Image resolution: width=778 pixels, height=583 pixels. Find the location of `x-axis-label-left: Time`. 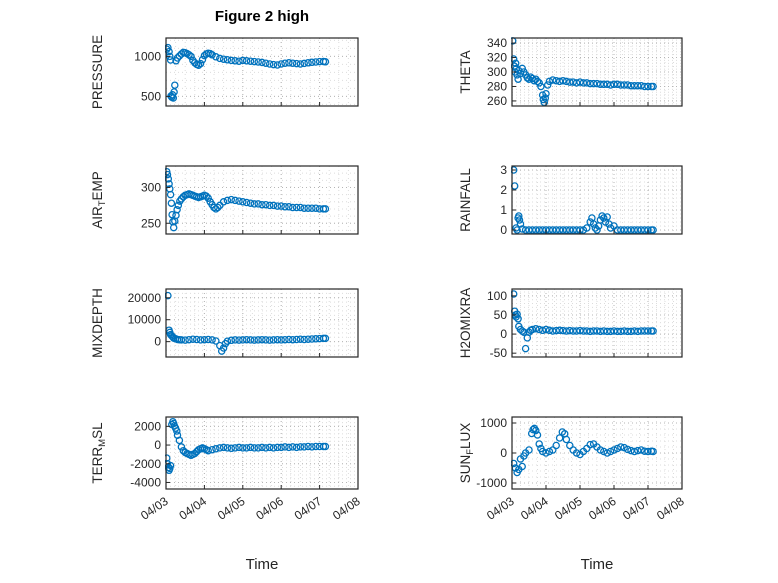

x-axis-label-left: Time is located at coordinates (262, 564).